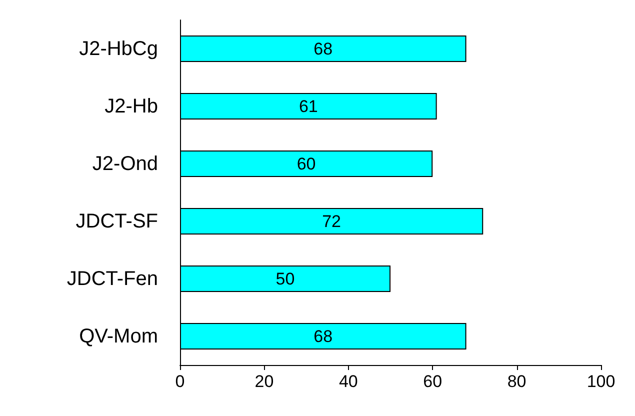  Describe the element at coordinates (601, 381) in the screenshot. I see `x-tick-label: 100` at that location.